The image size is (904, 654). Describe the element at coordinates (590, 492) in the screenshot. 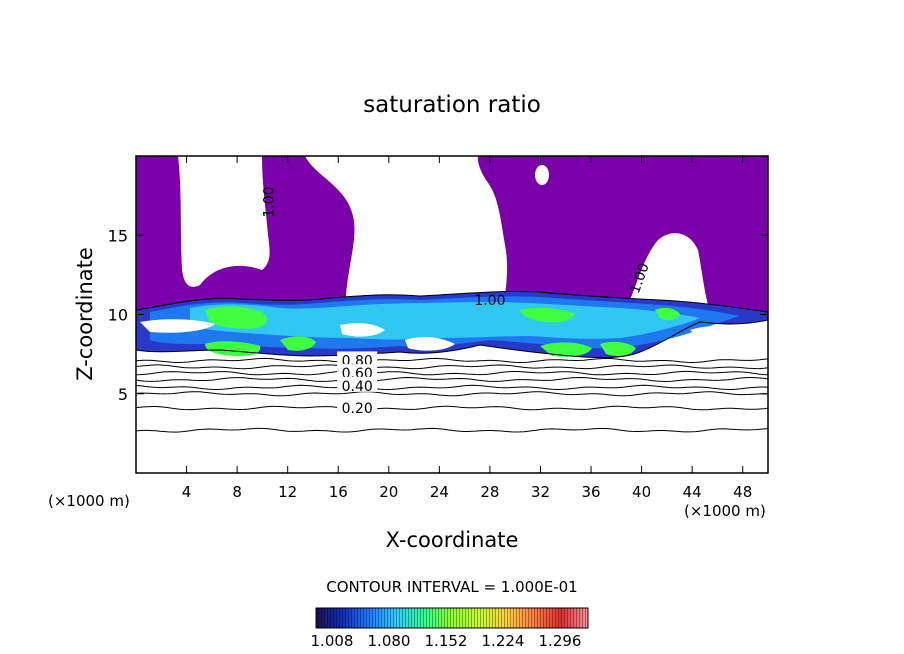

I see `x-tick-label: 36` at that location.